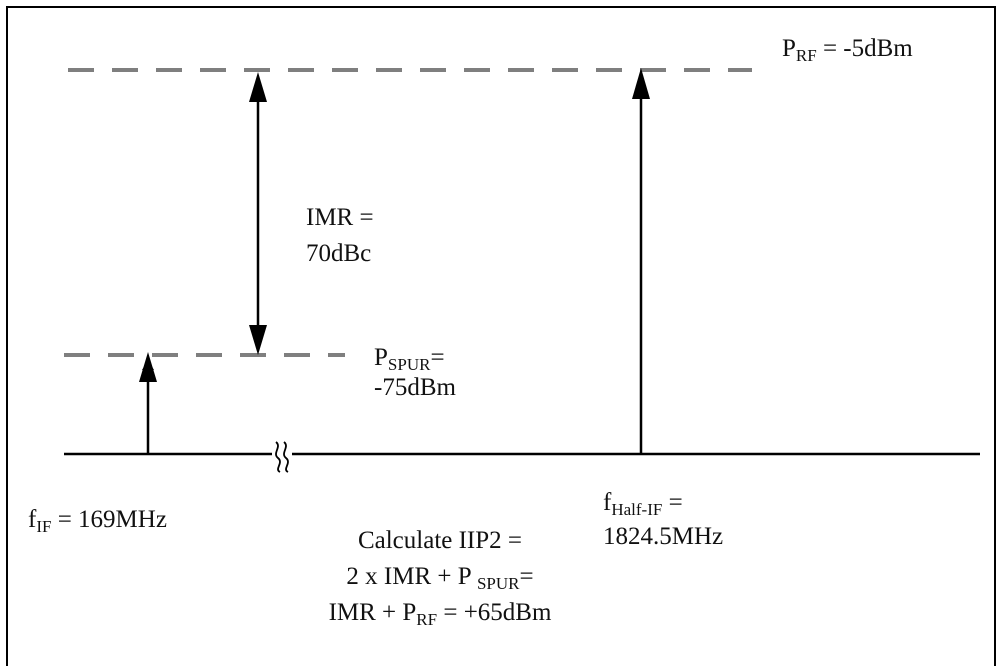  Describe the element at coordinates (282, 454) in the screenshot. I see `axis-break-gap` at that location.